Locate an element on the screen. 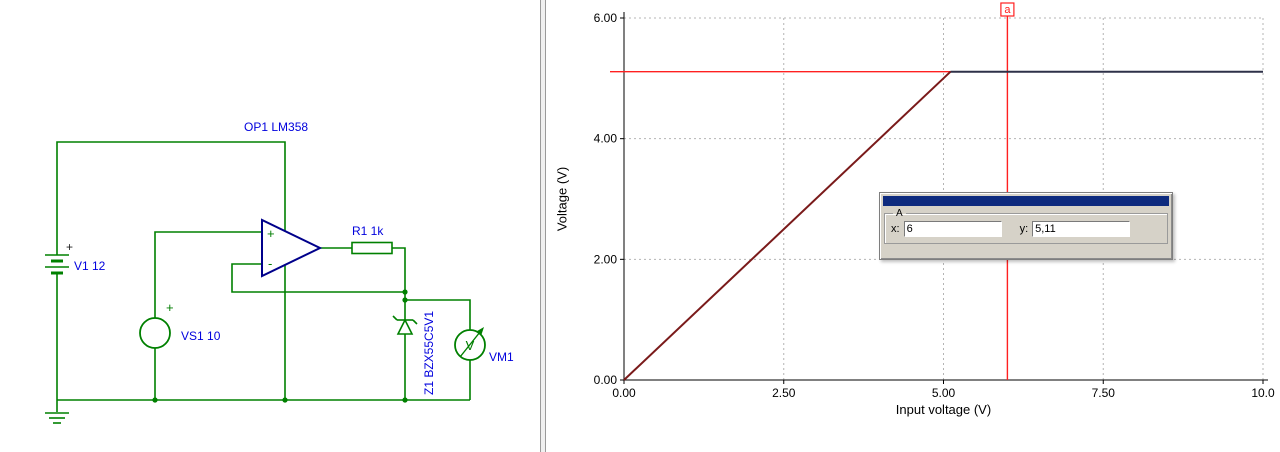 This screenshot has height=452, width=1280. x-tick-label: 7.50 is located at coordinates (1104, 393).